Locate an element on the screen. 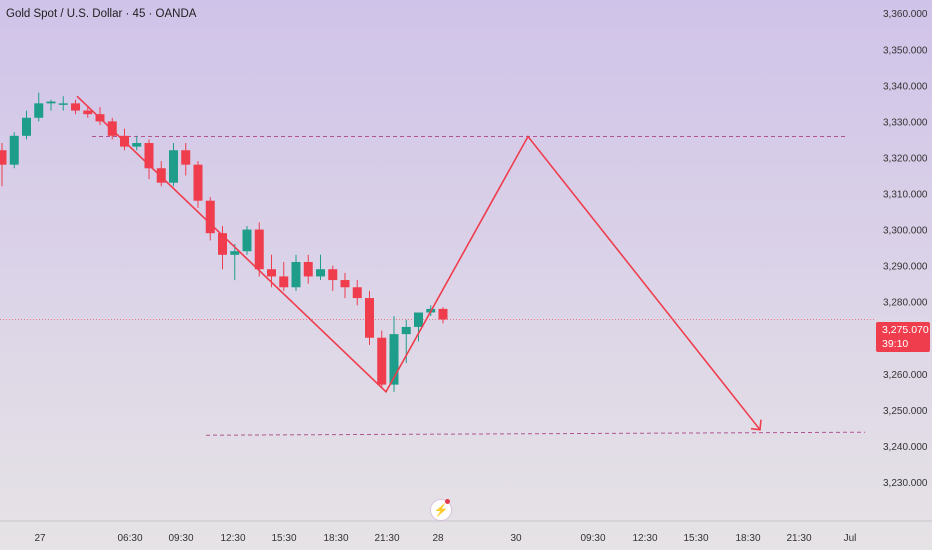  price-tick-label: 3,350.000 is located at coordinates (905, 50).